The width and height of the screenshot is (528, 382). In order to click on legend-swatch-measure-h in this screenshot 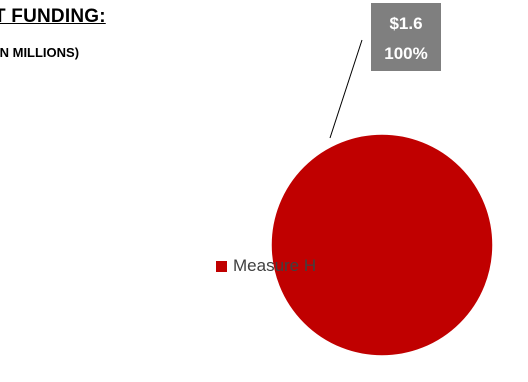, I will do `click(221, 266)`.